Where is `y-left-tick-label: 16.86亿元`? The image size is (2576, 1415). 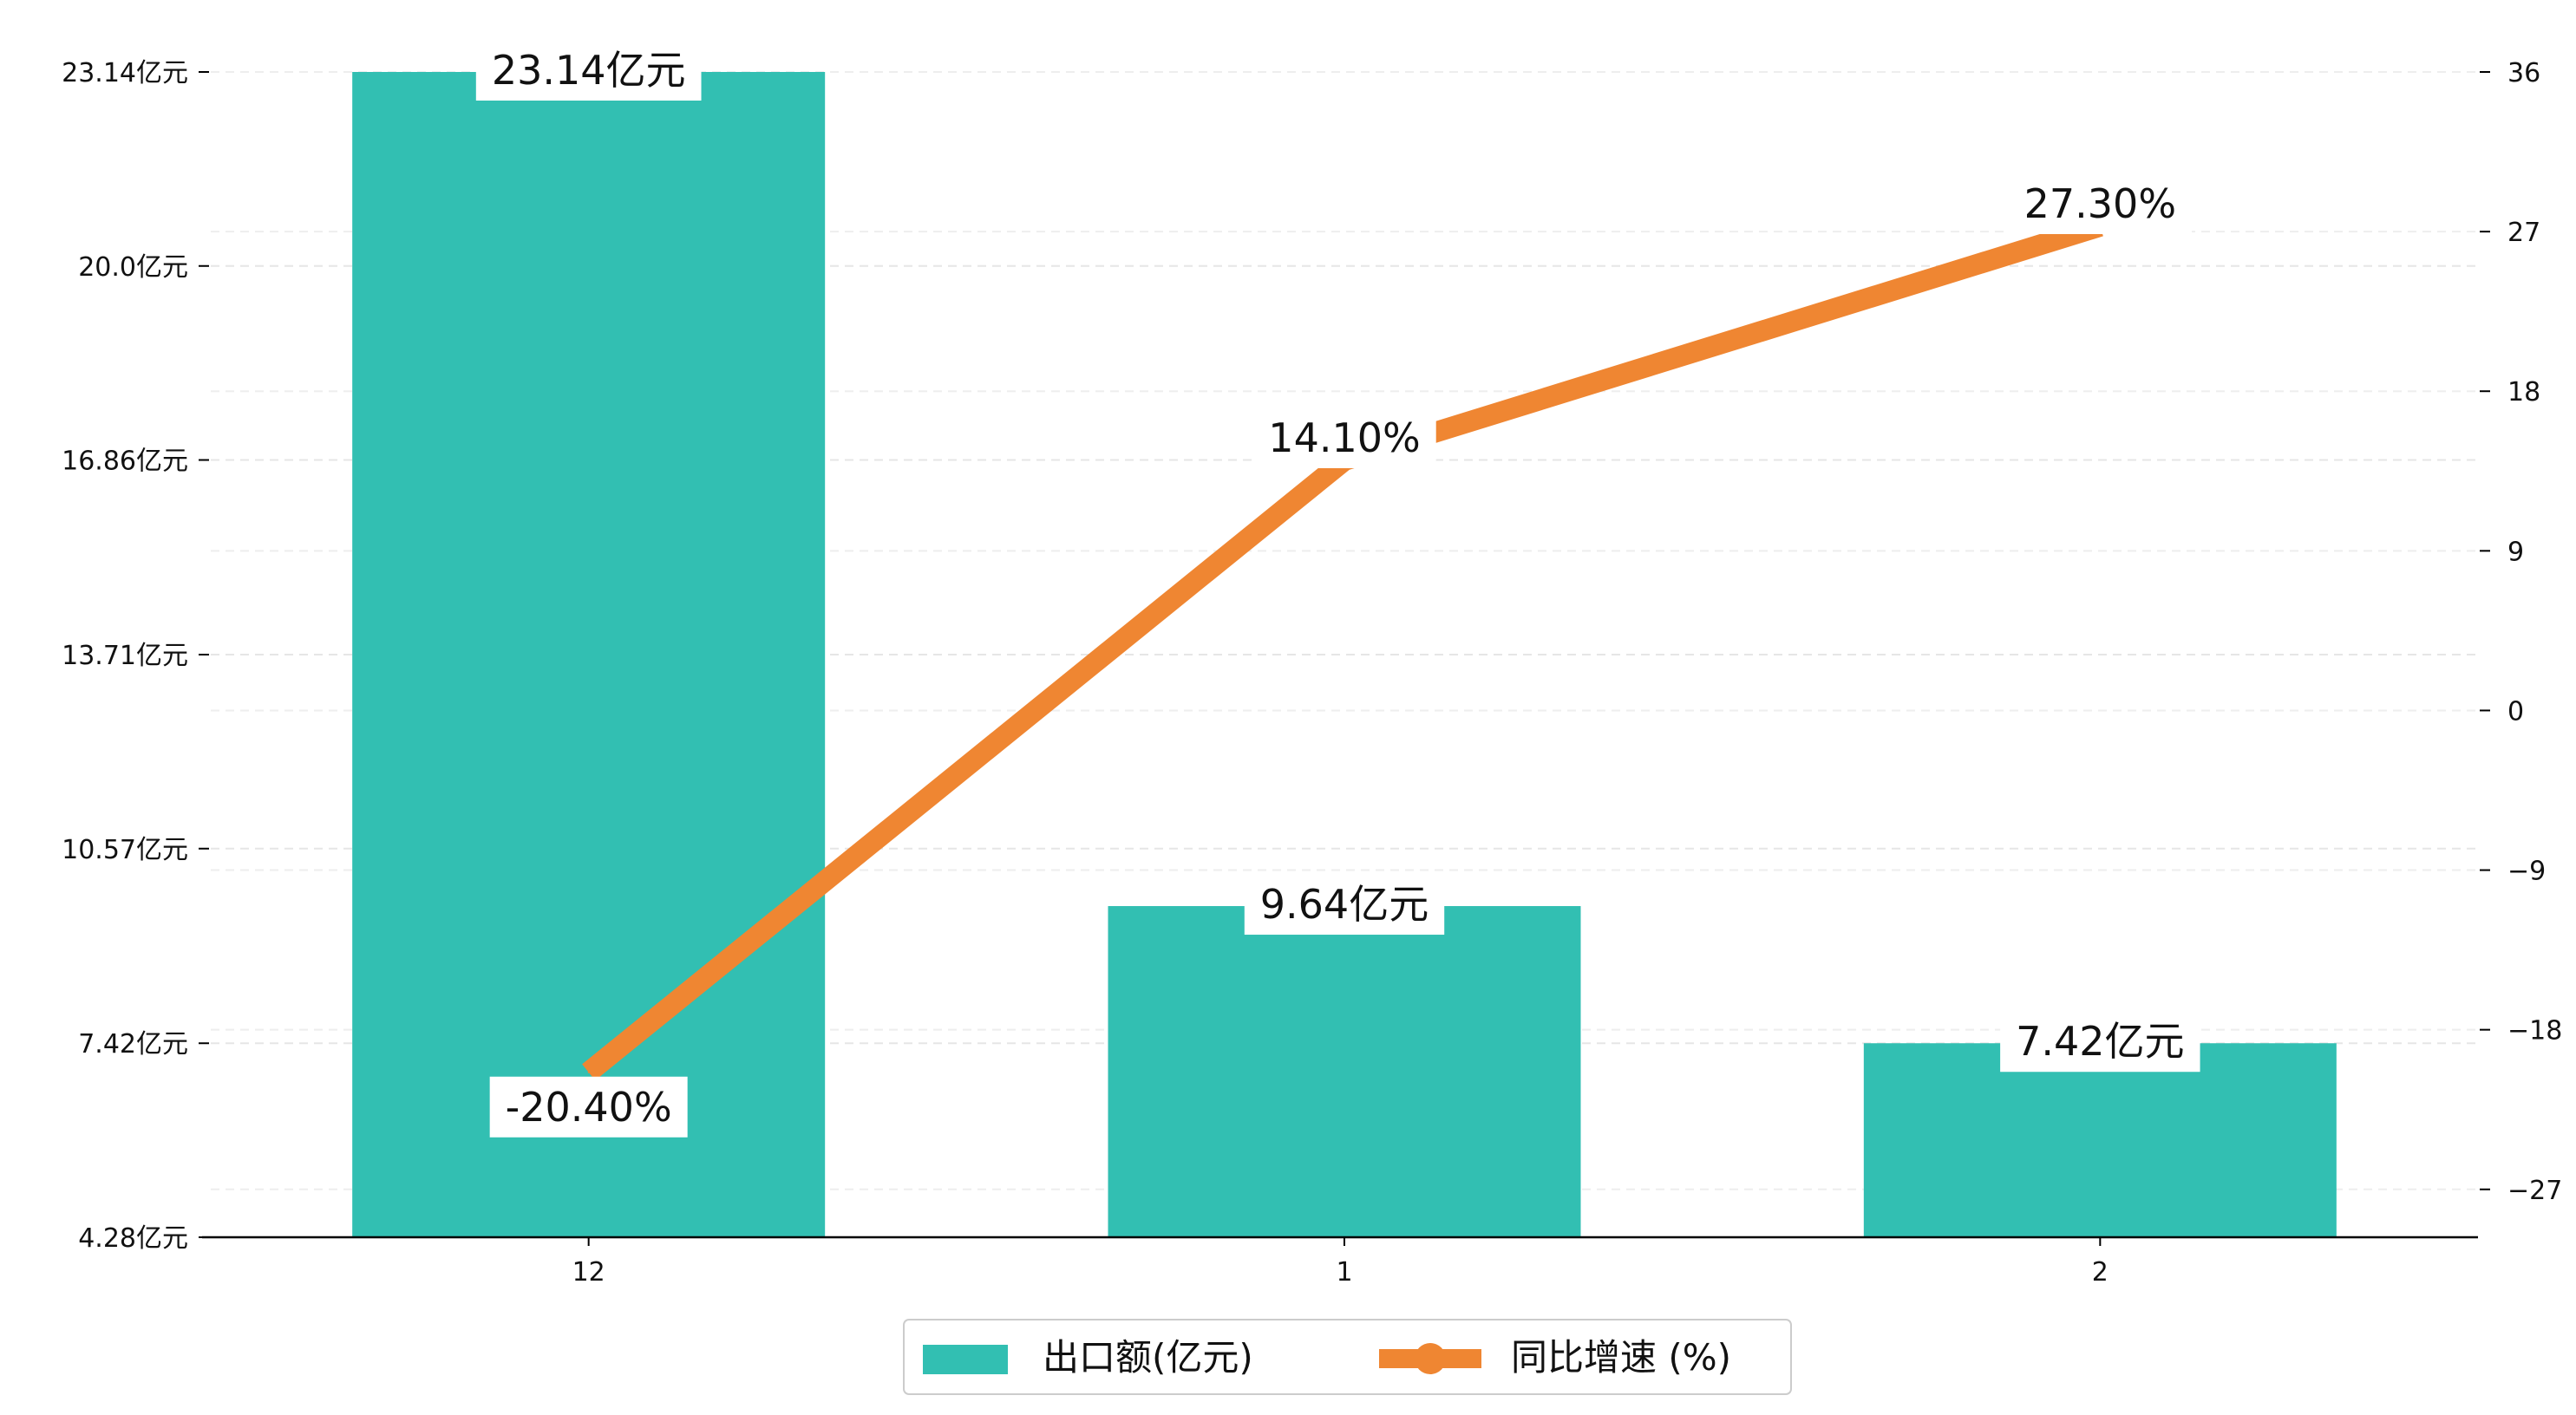
y-left-tick-label: 16.86亿元 is located at coordinates (125, 462).